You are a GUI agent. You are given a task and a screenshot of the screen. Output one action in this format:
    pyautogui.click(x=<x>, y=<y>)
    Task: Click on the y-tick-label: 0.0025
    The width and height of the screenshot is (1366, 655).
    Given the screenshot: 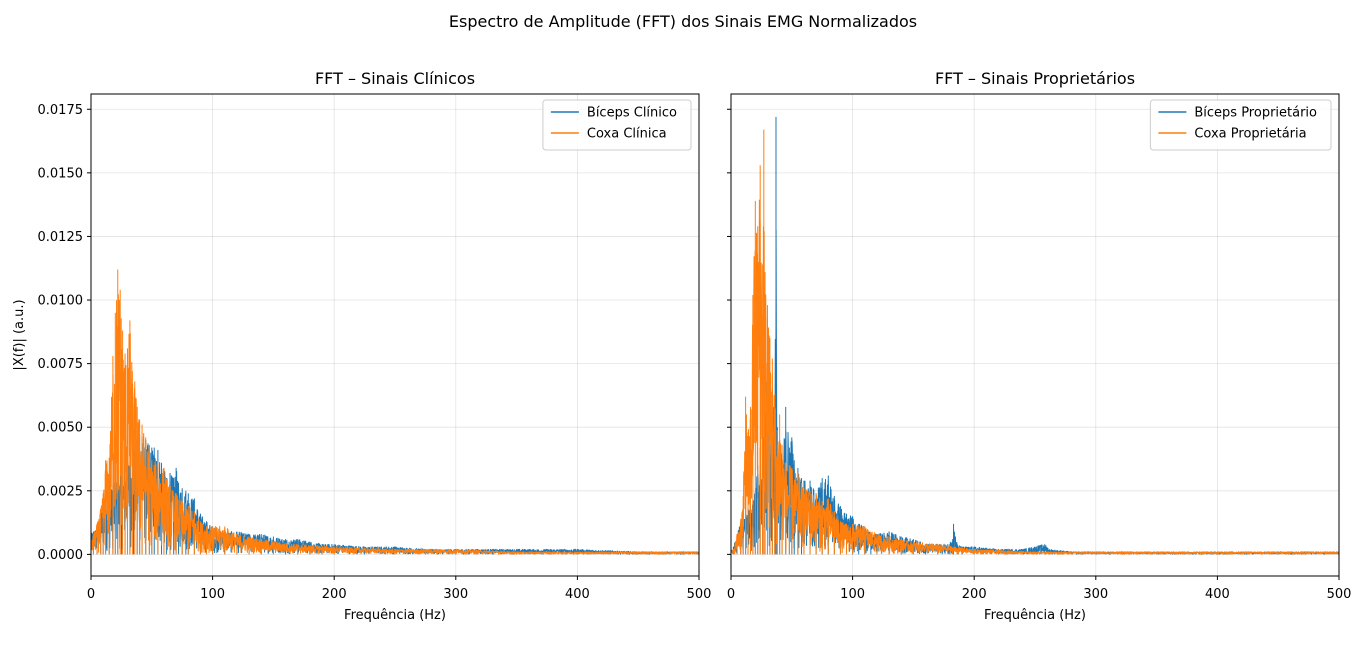 What is the action you would take?
    pyautogui.click(x=61, y=491)
    